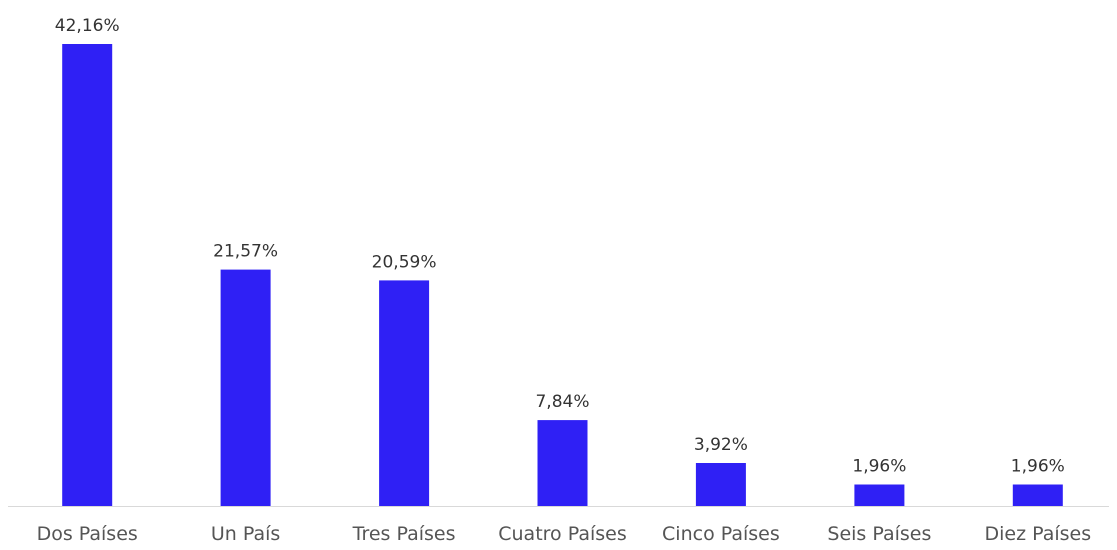  Describe the element at coordinates (562, 402) in the screenshot. I see `bar-value-label: 7,84%` at that location.